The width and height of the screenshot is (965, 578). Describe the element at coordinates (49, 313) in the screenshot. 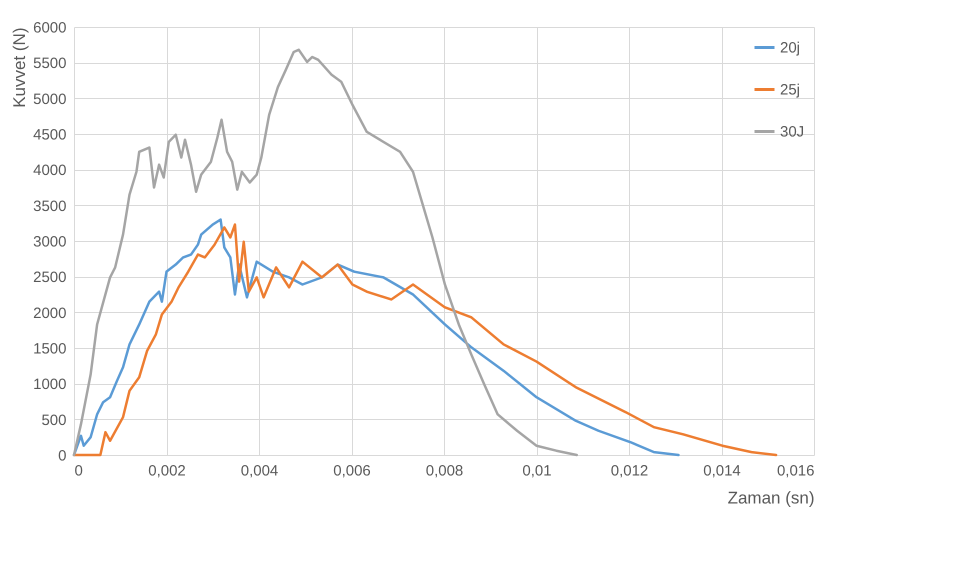

I see `y-tick-label: 2000` at that location.